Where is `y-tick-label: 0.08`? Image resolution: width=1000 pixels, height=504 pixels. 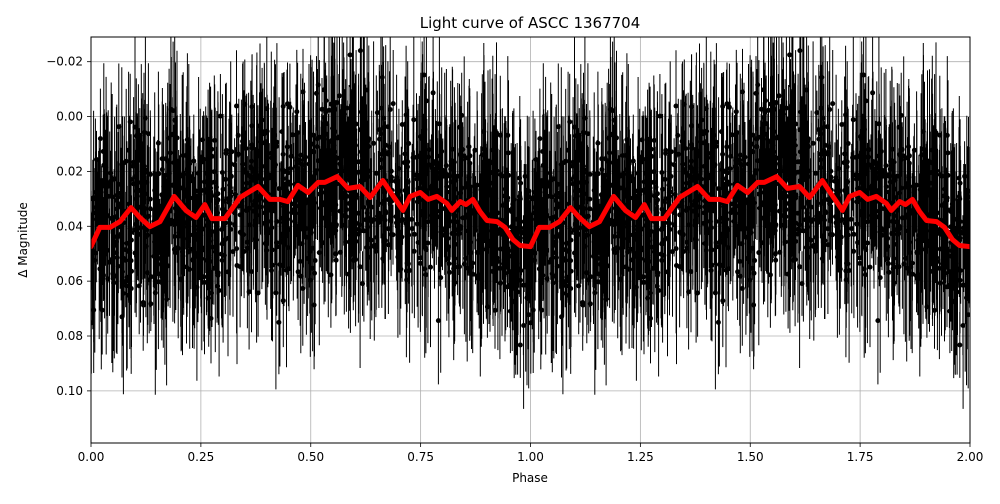 y-tick-label: 0.08 is located at coordinates (69, 336).